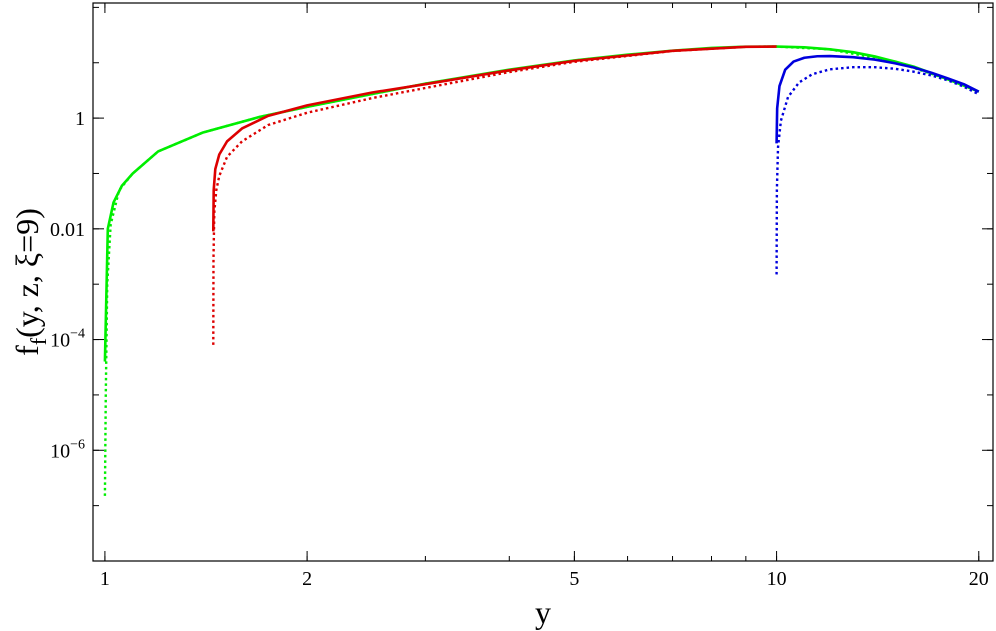  Describe the element at coordinates (67, 230) in the screenshot. I see `y-tick-label: 0.01` at that location.